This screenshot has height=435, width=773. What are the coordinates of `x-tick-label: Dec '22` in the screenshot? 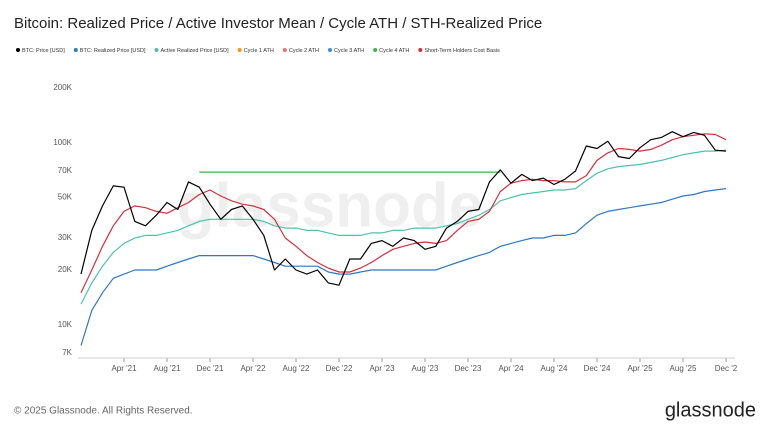 It's located at (339, 368).